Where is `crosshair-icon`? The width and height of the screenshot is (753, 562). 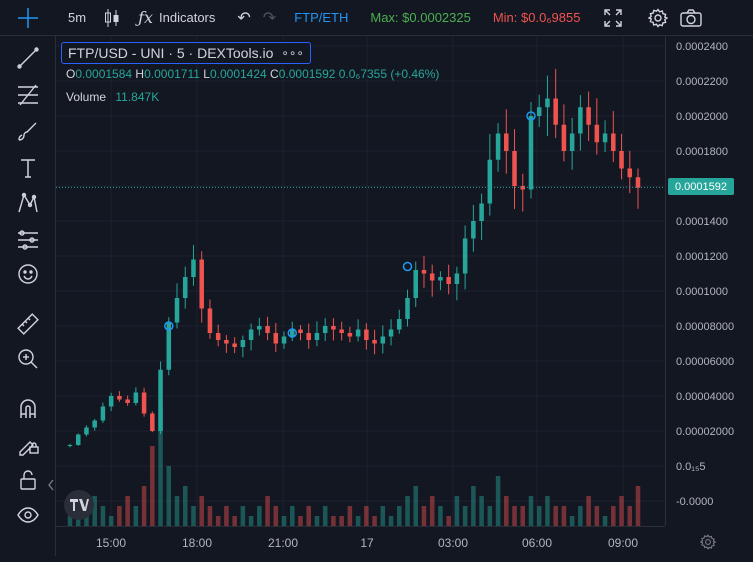 crosshair-icon is located at coordinates (28, 18).